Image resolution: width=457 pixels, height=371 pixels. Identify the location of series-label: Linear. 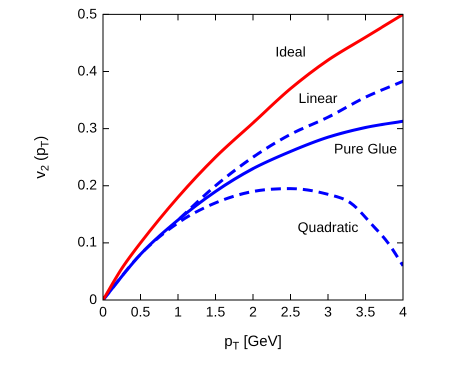
(318, 98).